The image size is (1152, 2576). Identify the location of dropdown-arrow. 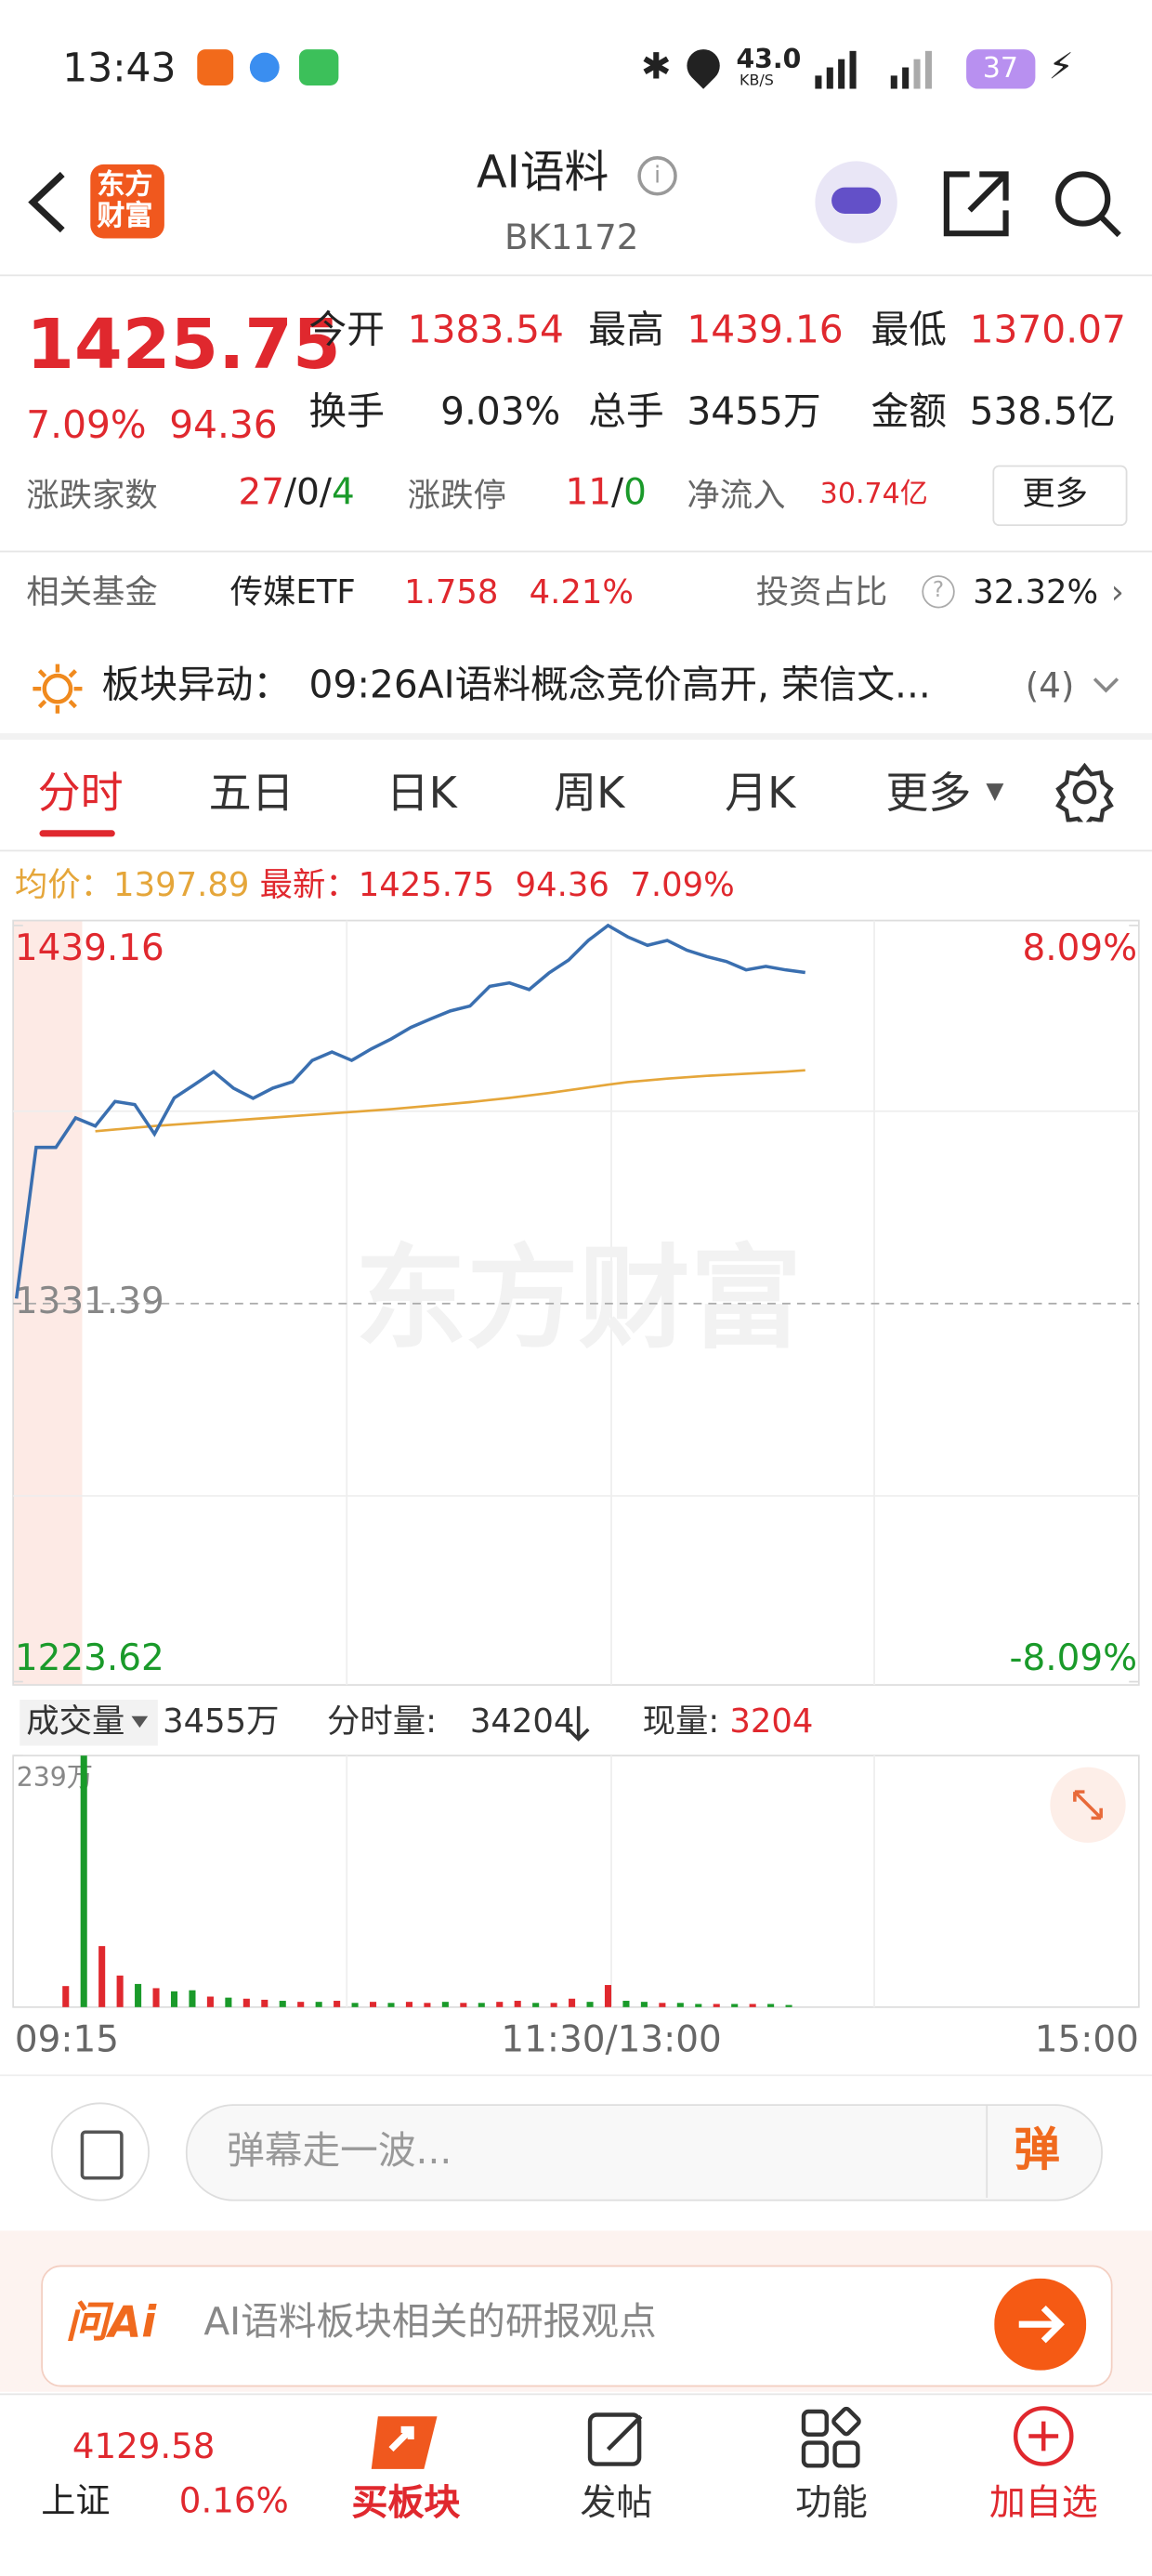
(140, 1721).